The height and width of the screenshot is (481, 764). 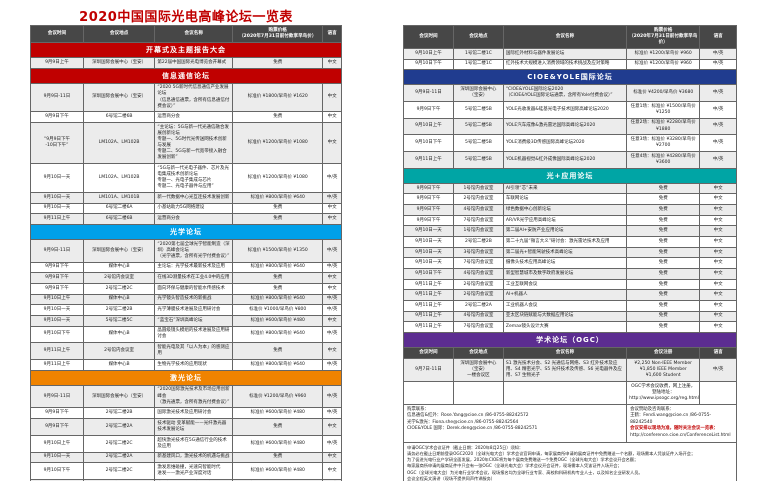 I want to click on venue-cell: 5号馆二楼5B, so click(x=478, y=160).